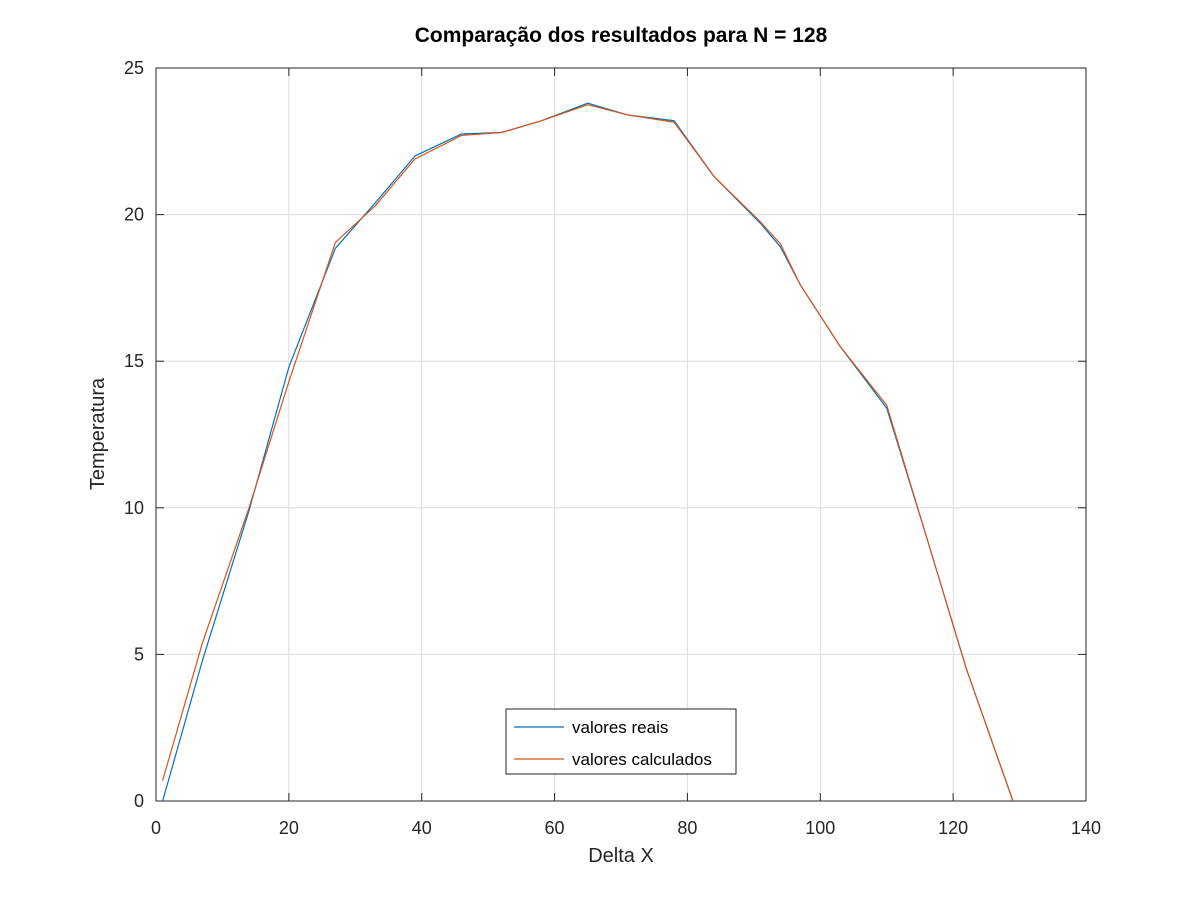  Describe the element at coordinates (98, 433) in the screenshot. I see `y-axis-label: Temperatura` at that location.